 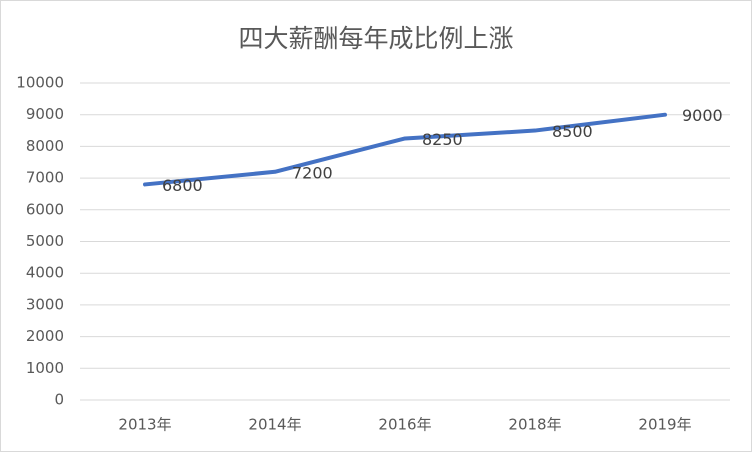 I want to click on y-tick-label: 6000, so click(x=45, y=209).